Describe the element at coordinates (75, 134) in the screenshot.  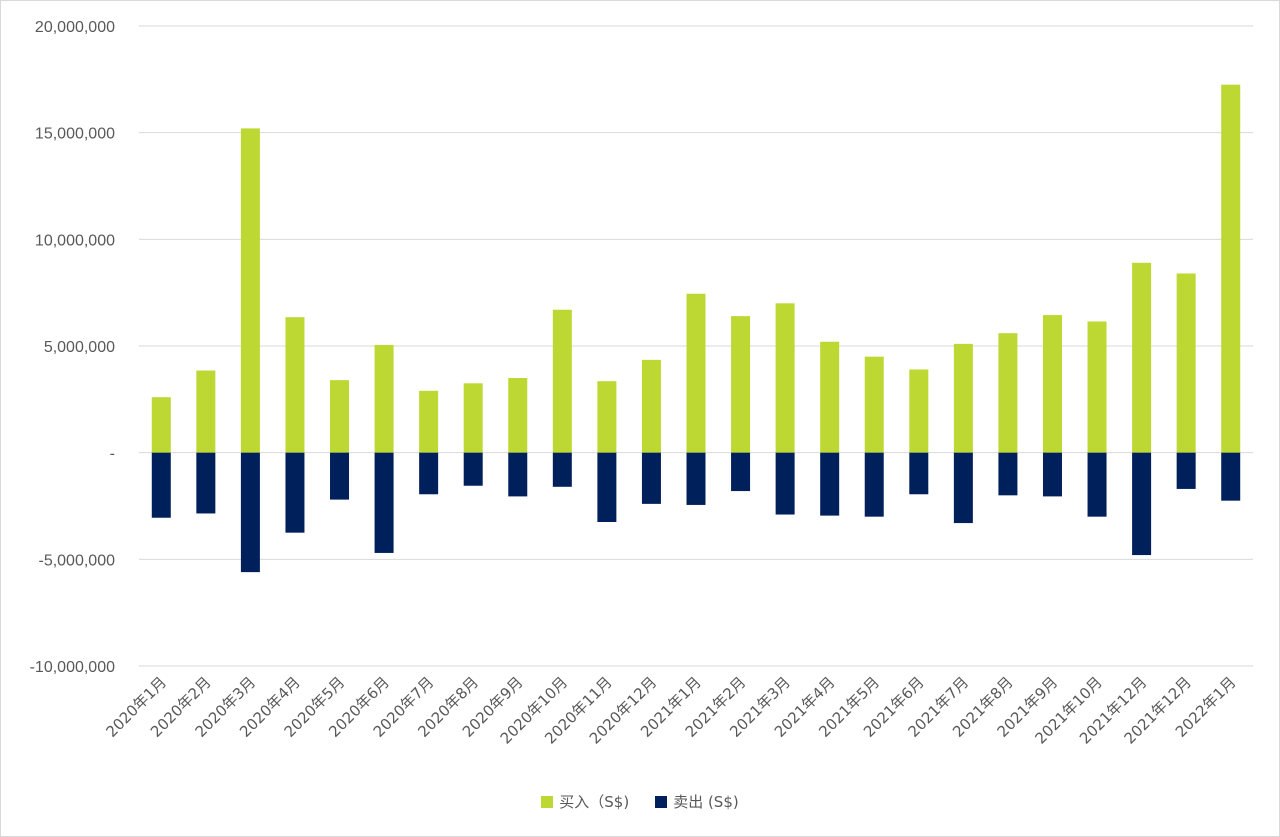
I see `y-tick-label: 15,000,000` at that location.